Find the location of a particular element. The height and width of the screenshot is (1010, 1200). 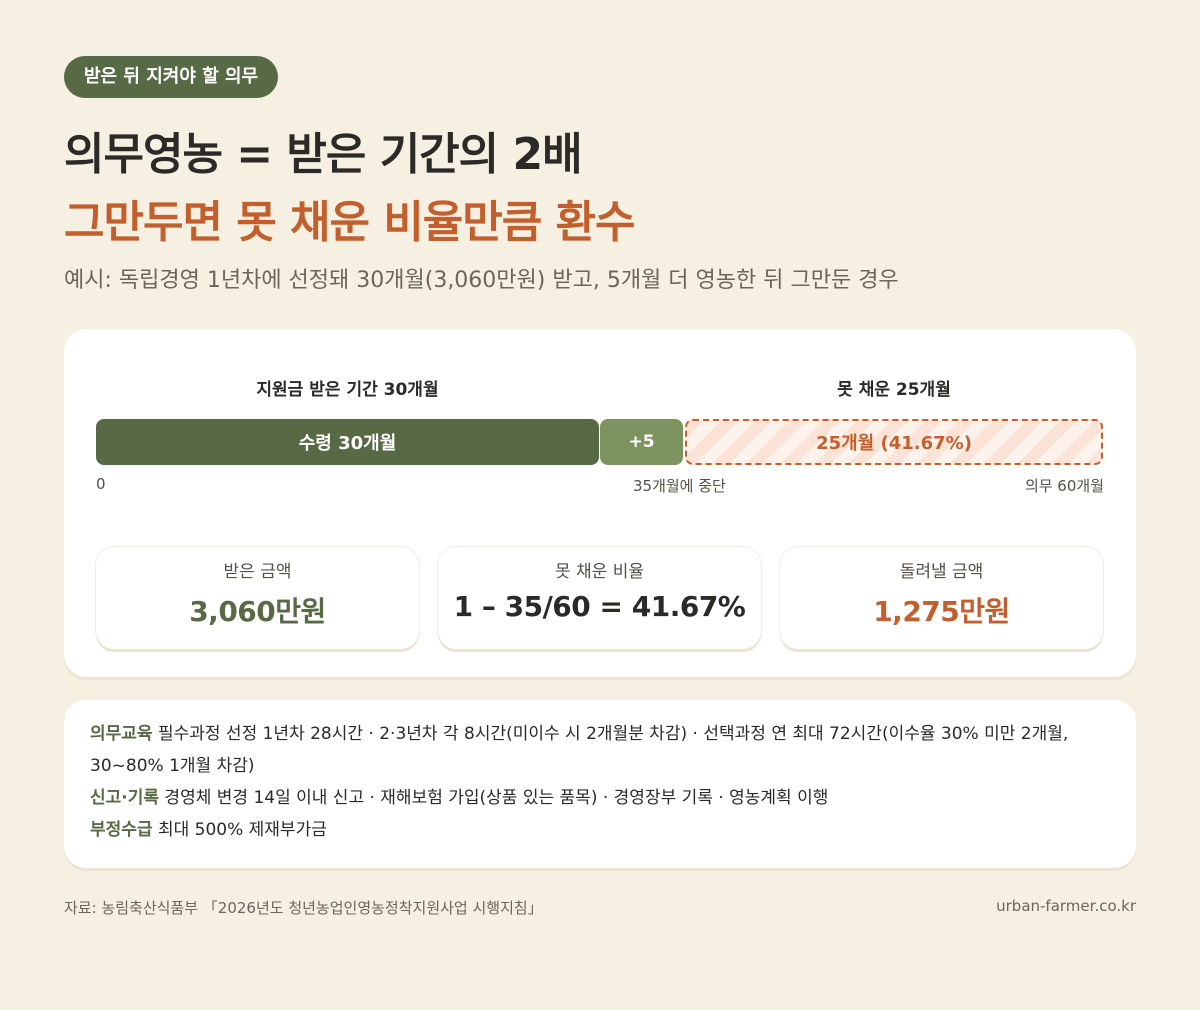

stat-unfilled-ratio: 못 채운 비율 1 – 35/60 = 41.67% is located at coordinates (599, 598).